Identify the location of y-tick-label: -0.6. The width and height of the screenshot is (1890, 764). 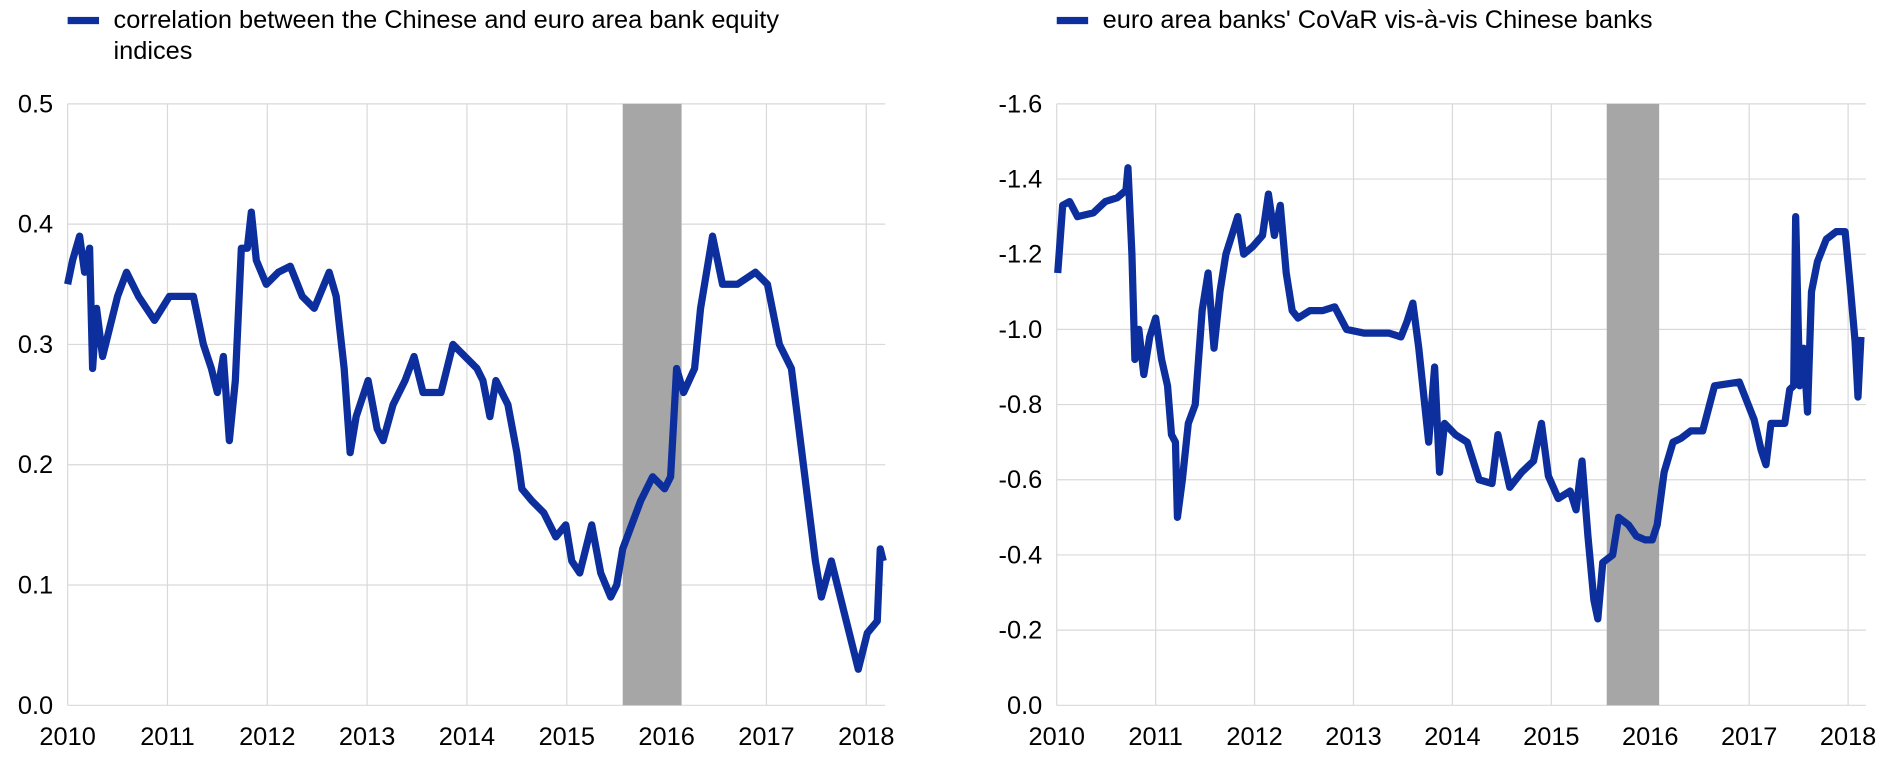
(1021, 480).